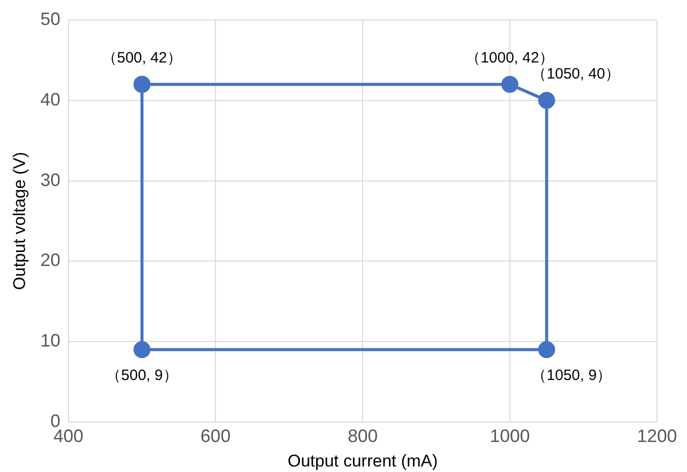  I want to click on y-tick-label: 30, so click(50, 180).